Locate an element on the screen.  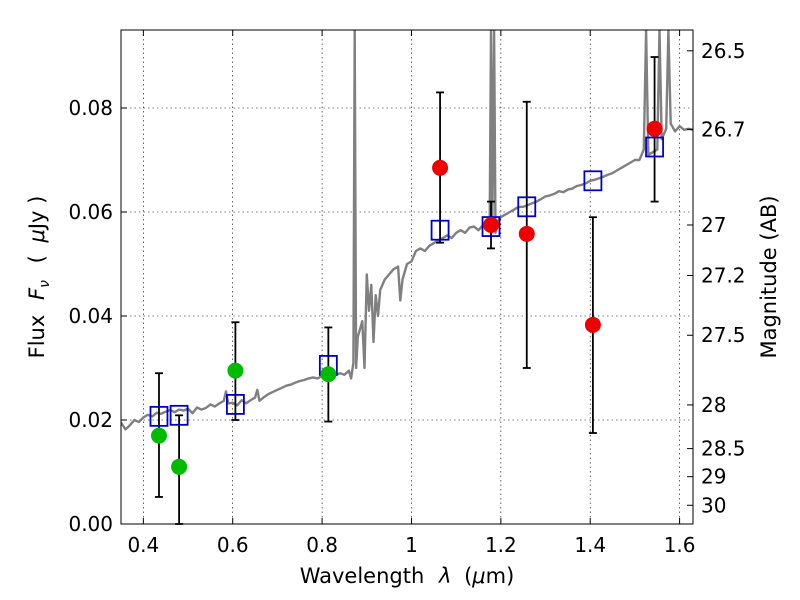
y-tick-label: 0.06 is located at coordinates (90, 212).